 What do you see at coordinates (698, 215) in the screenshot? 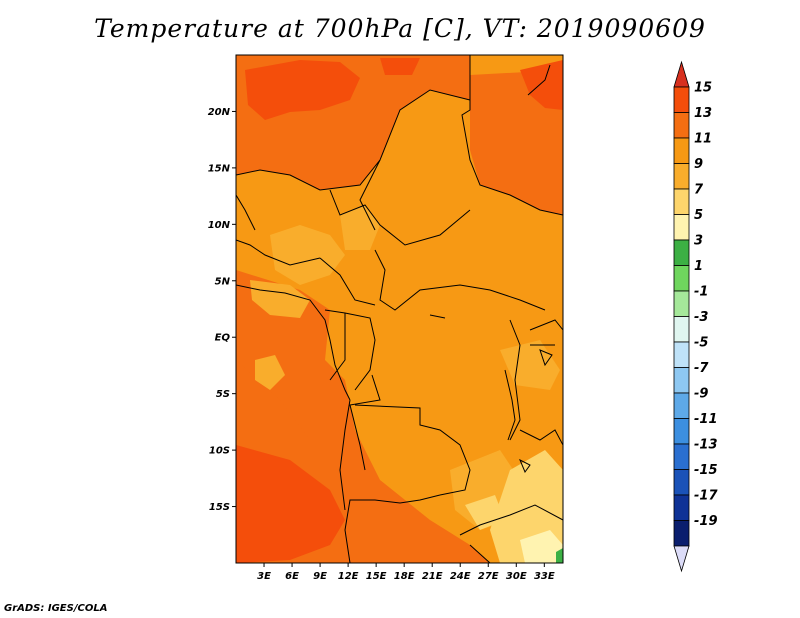
I see `colorbar-label: 5` at bounding box center [698, 215].